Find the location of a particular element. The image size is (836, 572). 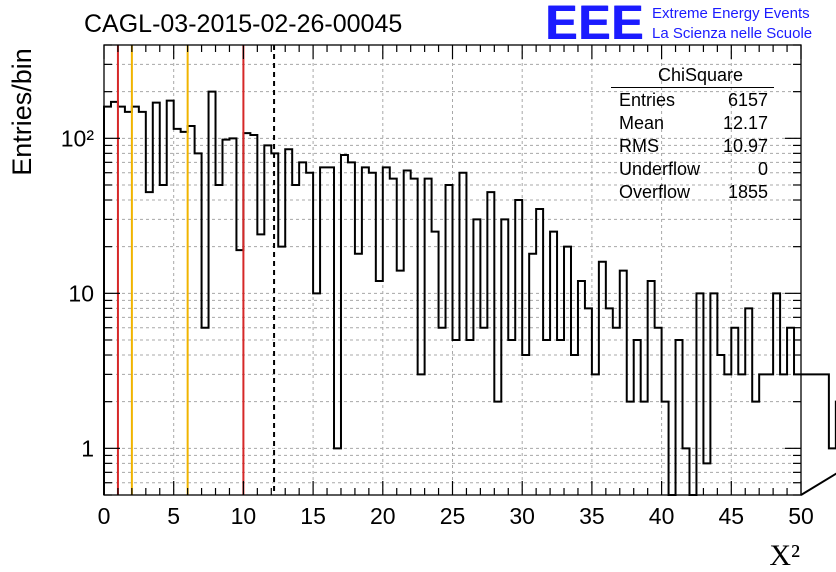

x-tick-label: 25 is located at coordinates (453, 516).